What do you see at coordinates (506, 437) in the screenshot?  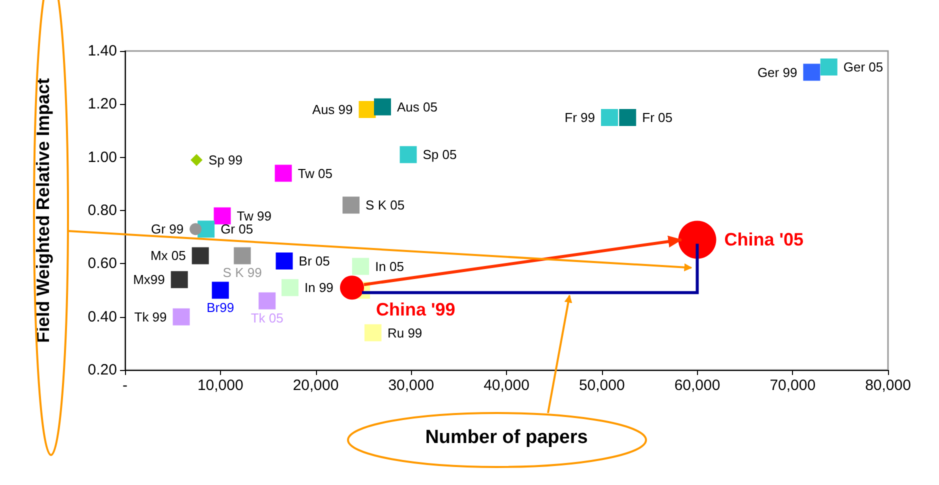 I see `x-axis-title: Number of papers` at bounding box center [506, 437].